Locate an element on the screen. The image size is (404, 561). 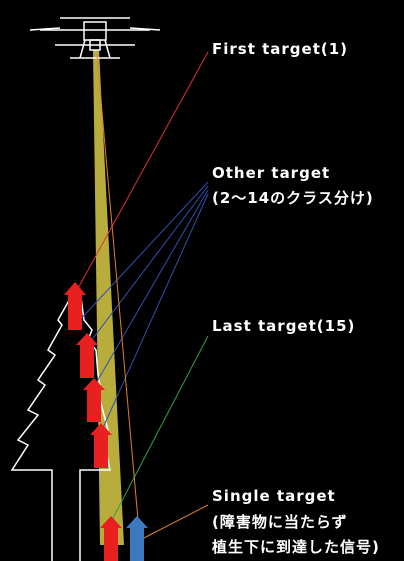
label: Single target is located at coordinates (274, 496).